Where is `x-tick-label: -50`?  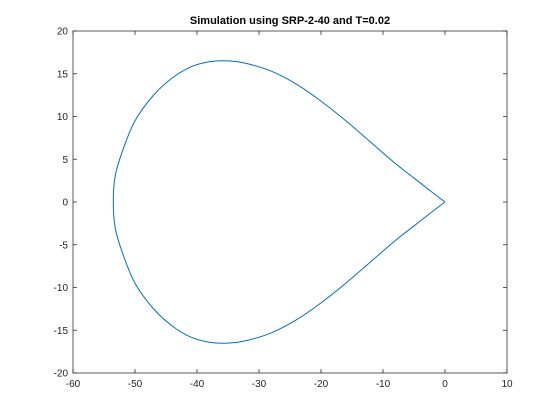
x-tick-label: -50 is located at coordinates (135, 384).